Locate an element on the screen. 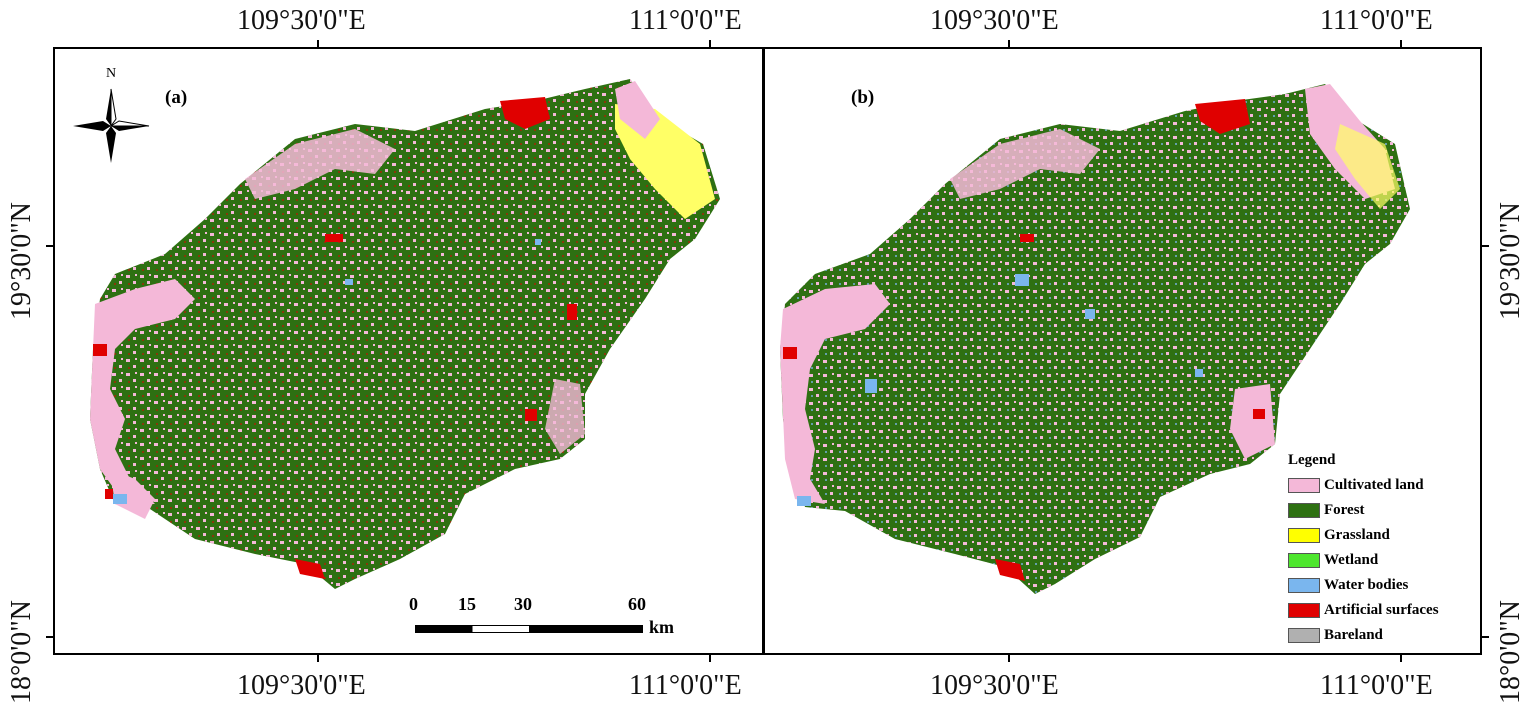  legend-label: Water bodies is located at coordinates (1366, 585).